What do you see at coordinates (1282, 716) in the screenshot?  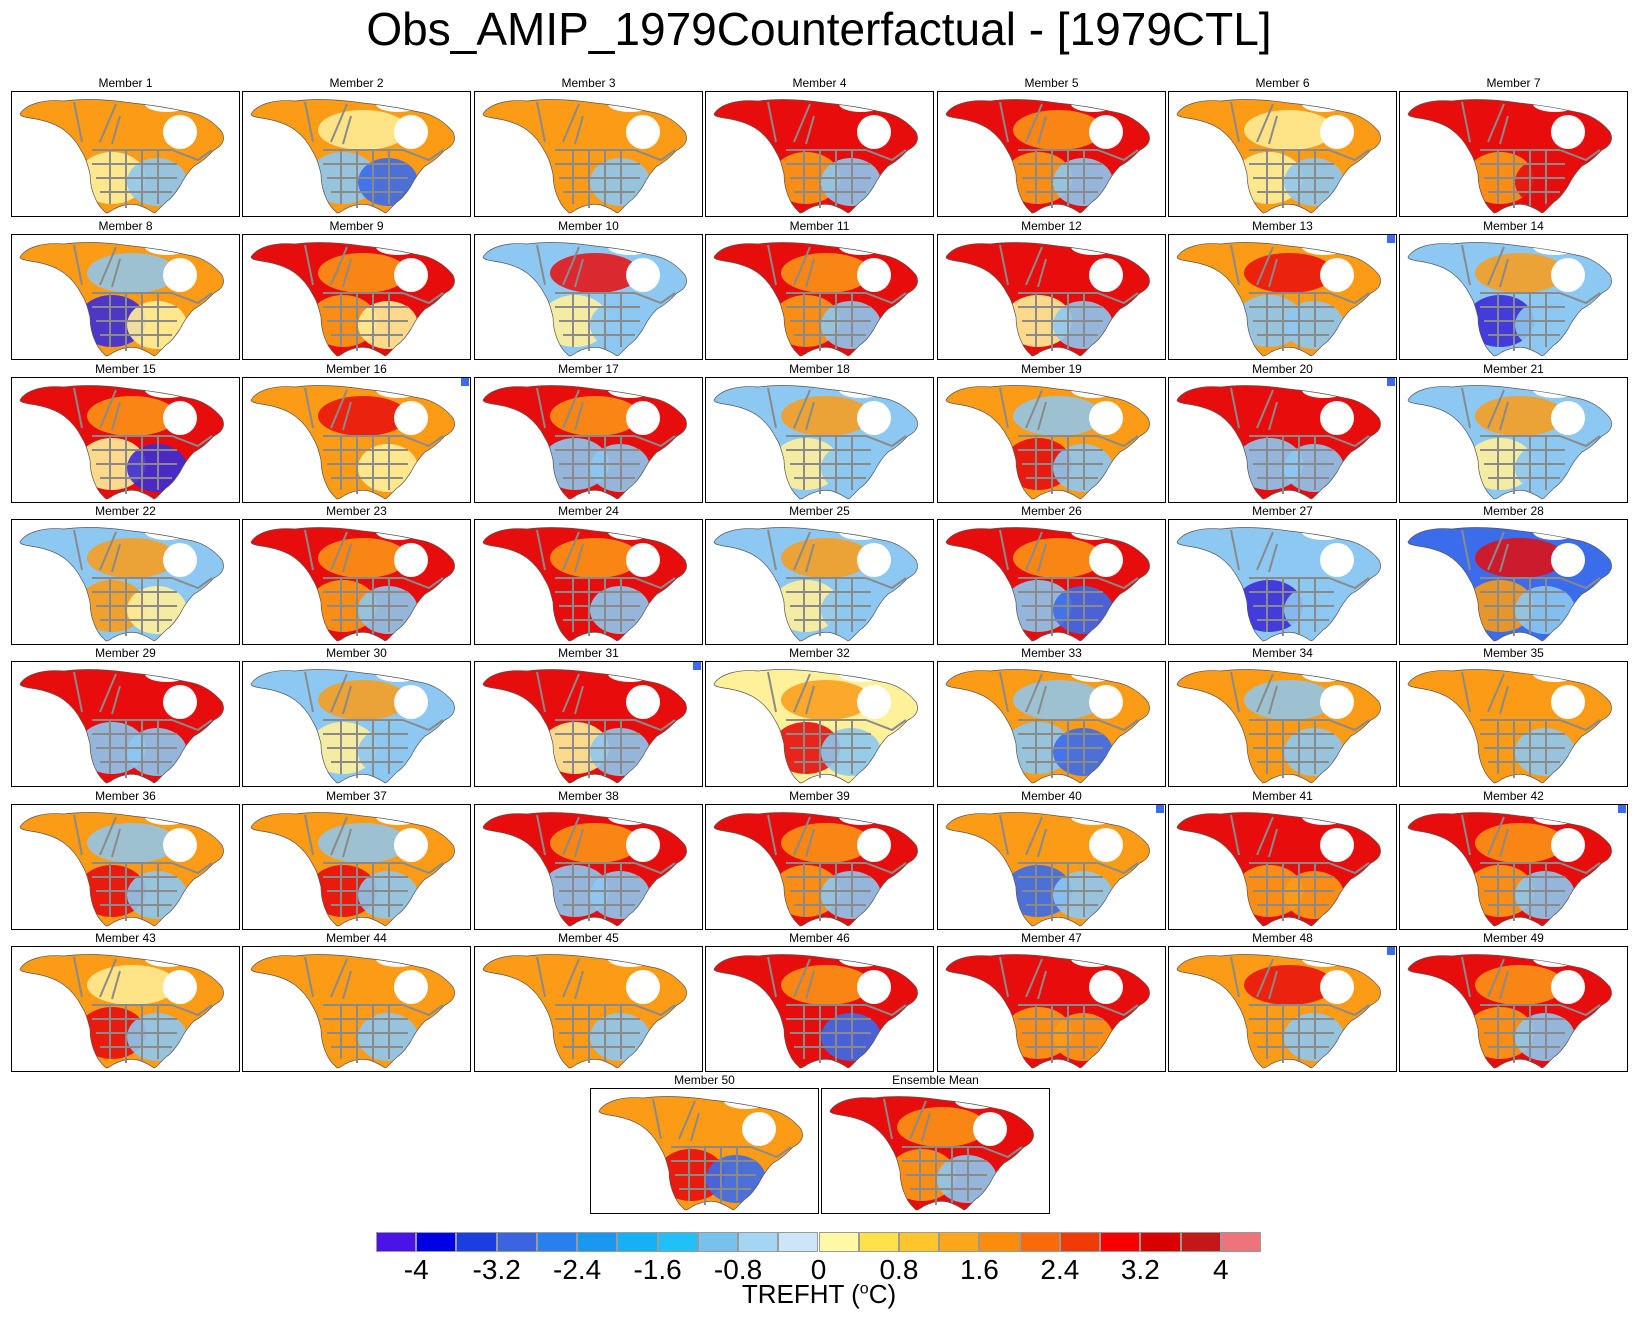 I see `member-panel: Member 34` at bounding box center [1282, 716].